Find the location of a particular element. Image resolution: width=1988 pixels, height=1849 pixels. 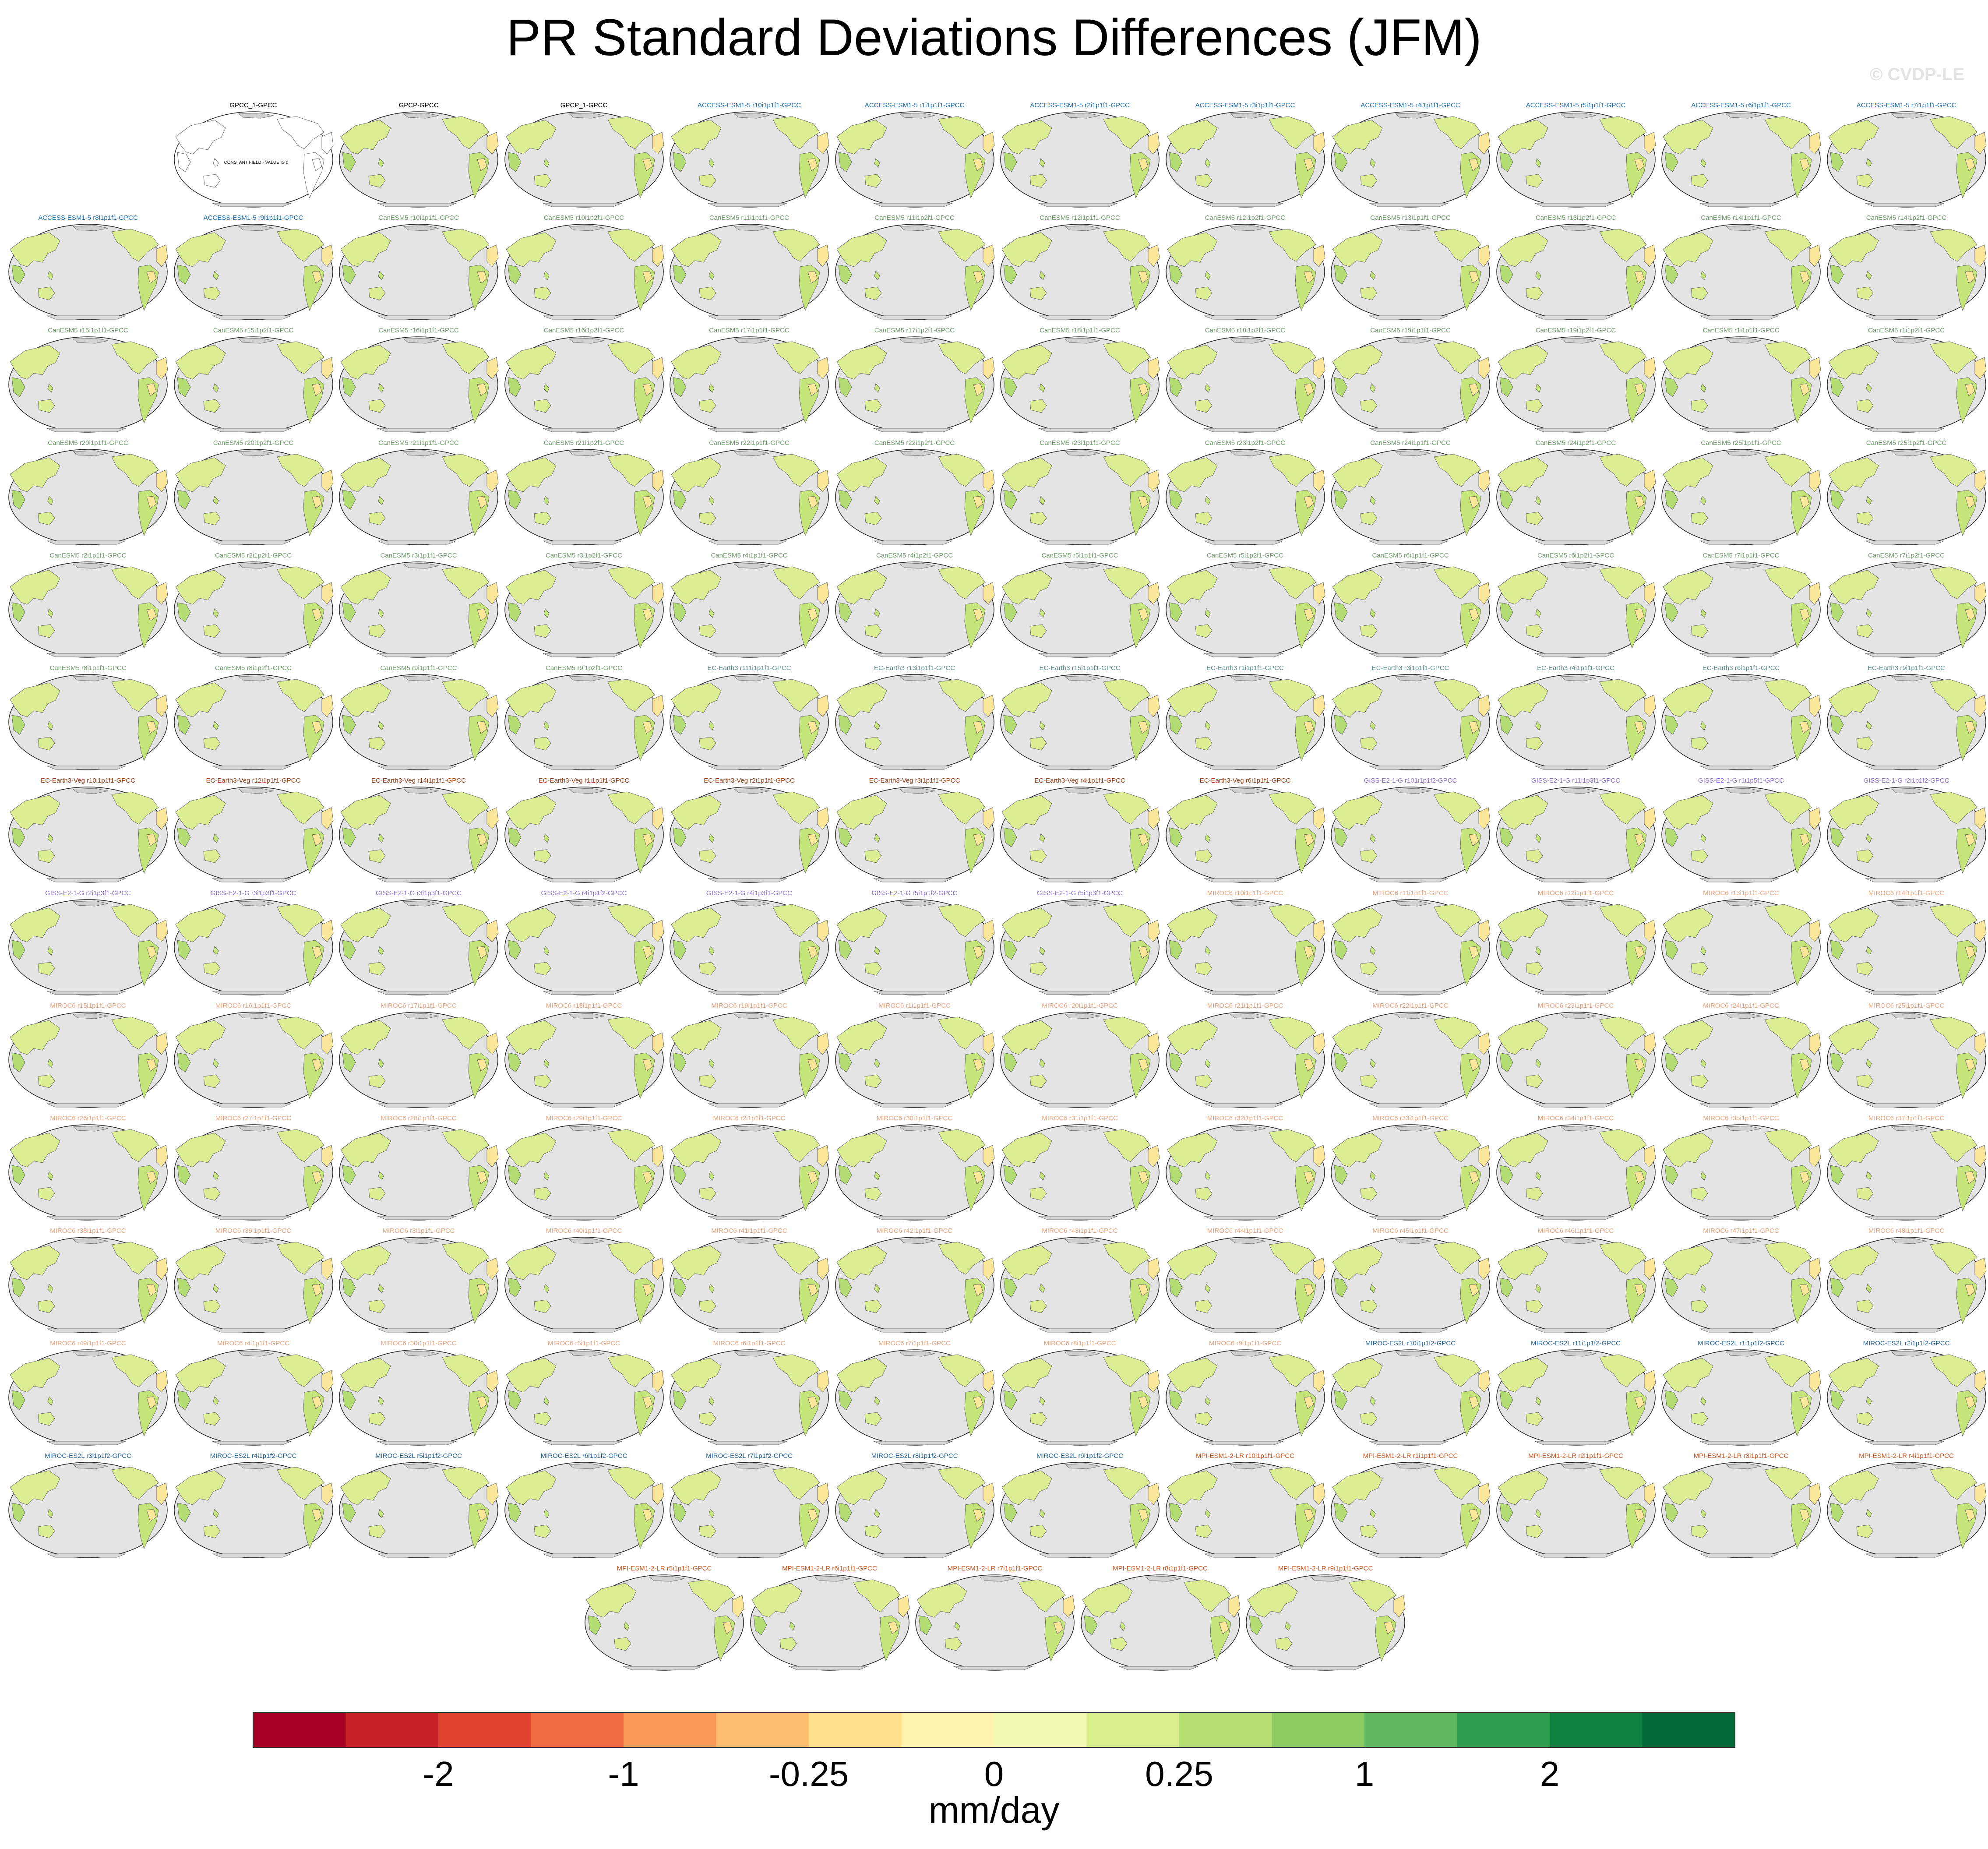

panel-label: MIROC6 r37i1p1f1-GPCC is located at coordinates (1907, 1118).